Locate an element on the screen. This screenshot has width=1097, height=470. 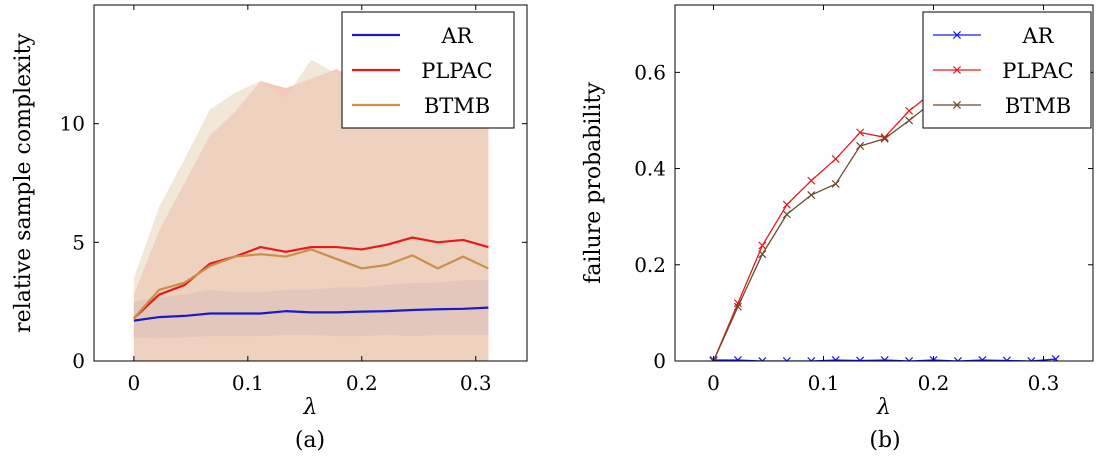
y-axis-label: failure probability is located at coordinates (593, 183).